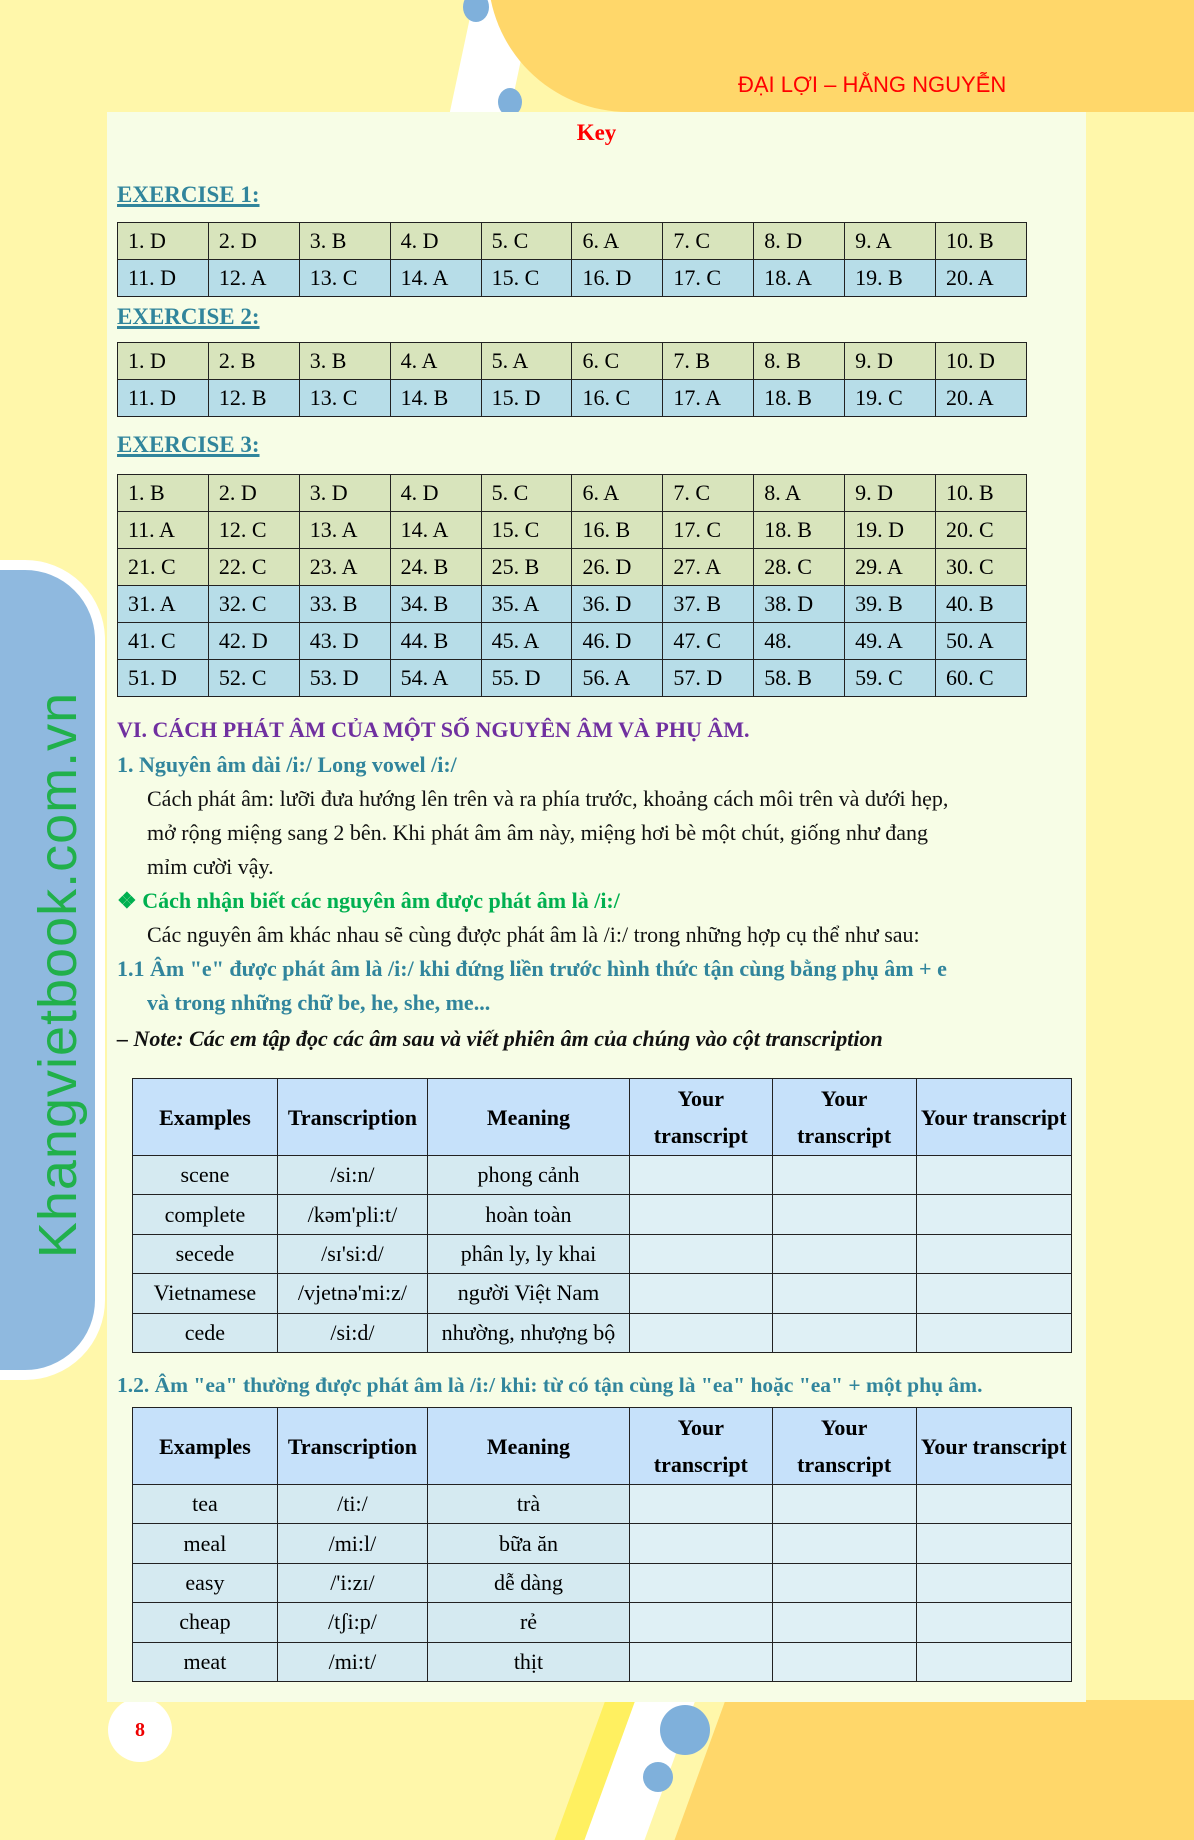 The height and width of the screenshot is (1840, 1194). Describe the element at coordinates (981, 641) in the screenshot. I see `answer-cell: 50. A` at that location.